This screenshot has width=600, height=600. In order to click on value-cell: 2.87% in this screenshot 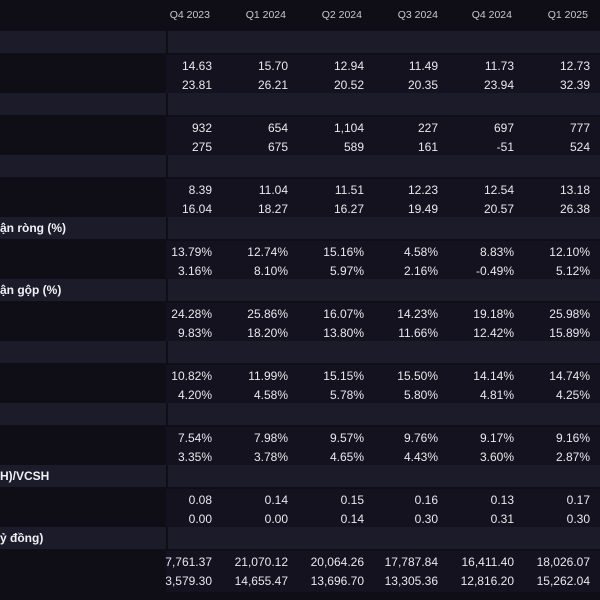, I will do `click(572, 457)`.